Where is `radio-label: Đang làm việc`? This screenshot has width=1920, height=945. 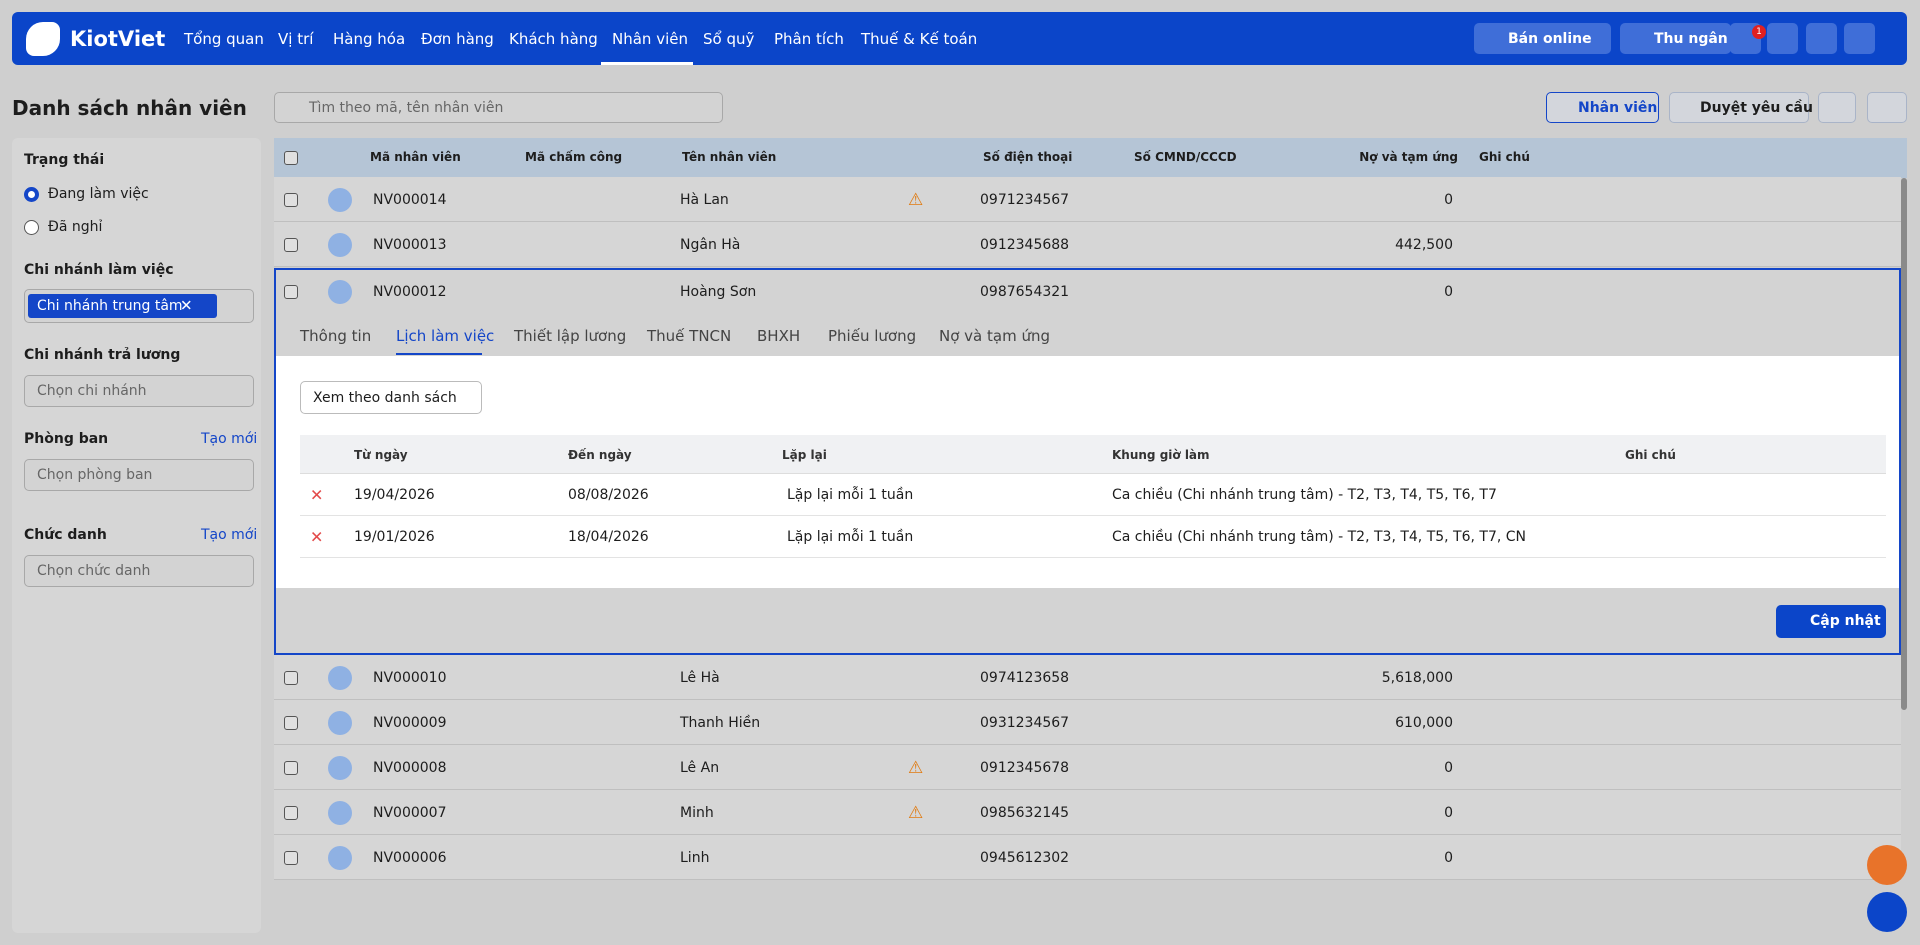
radio-label: Đang làm việc is located at coordinates (98, 194).